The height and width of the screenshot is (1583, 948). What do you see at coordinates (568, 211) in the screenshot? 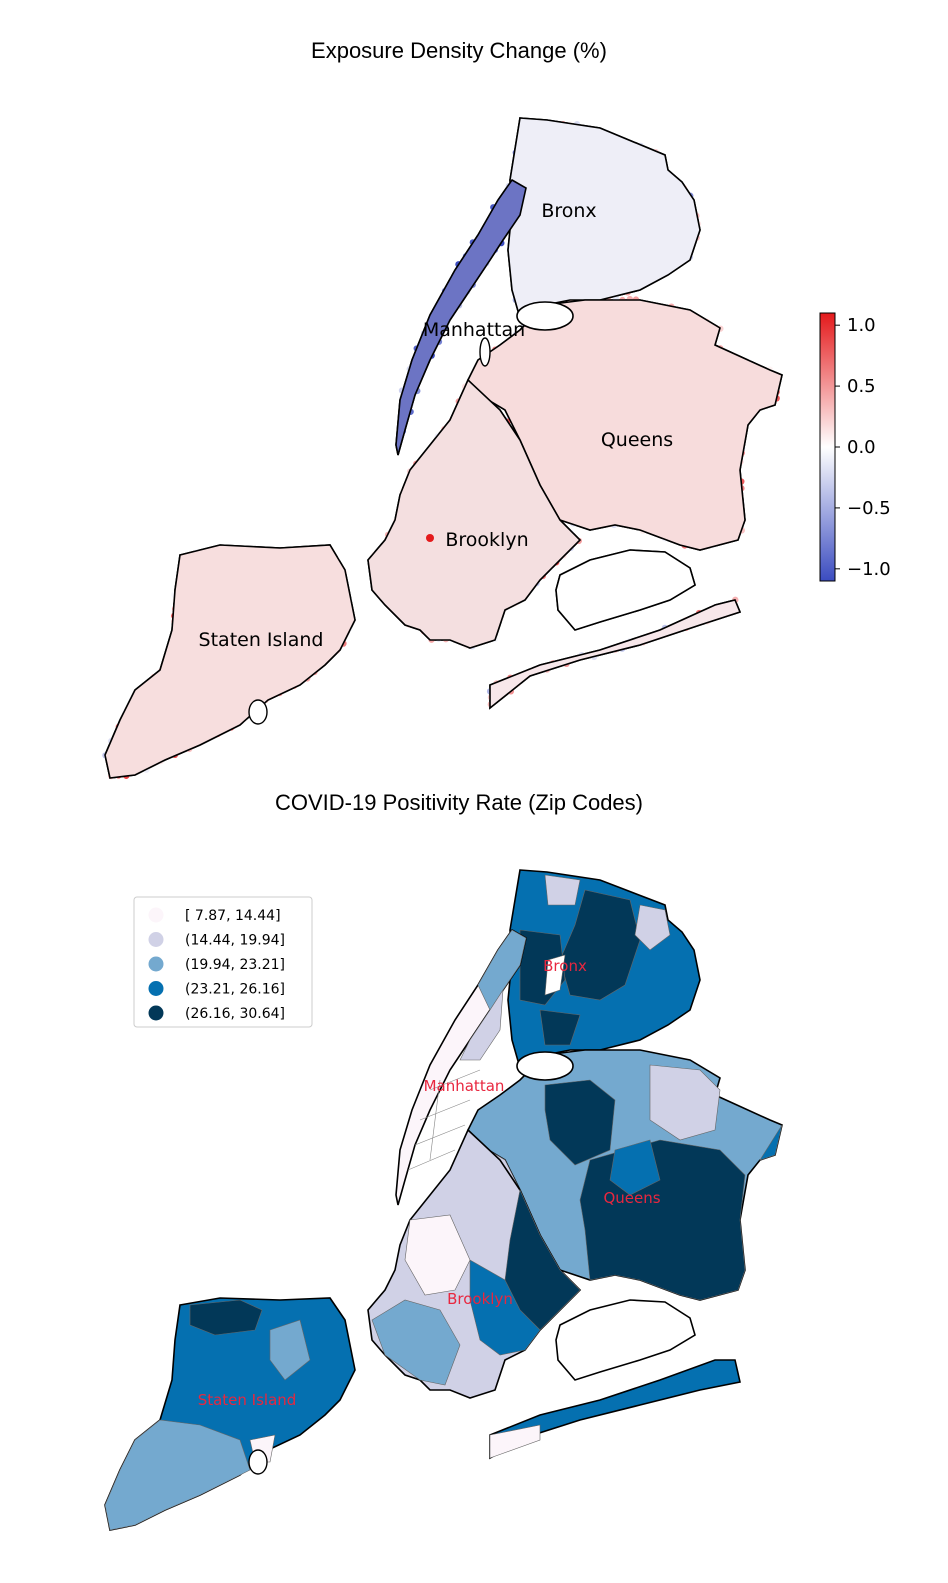
I see `bronx-label: Bronx` at bounding box center [568, 211].